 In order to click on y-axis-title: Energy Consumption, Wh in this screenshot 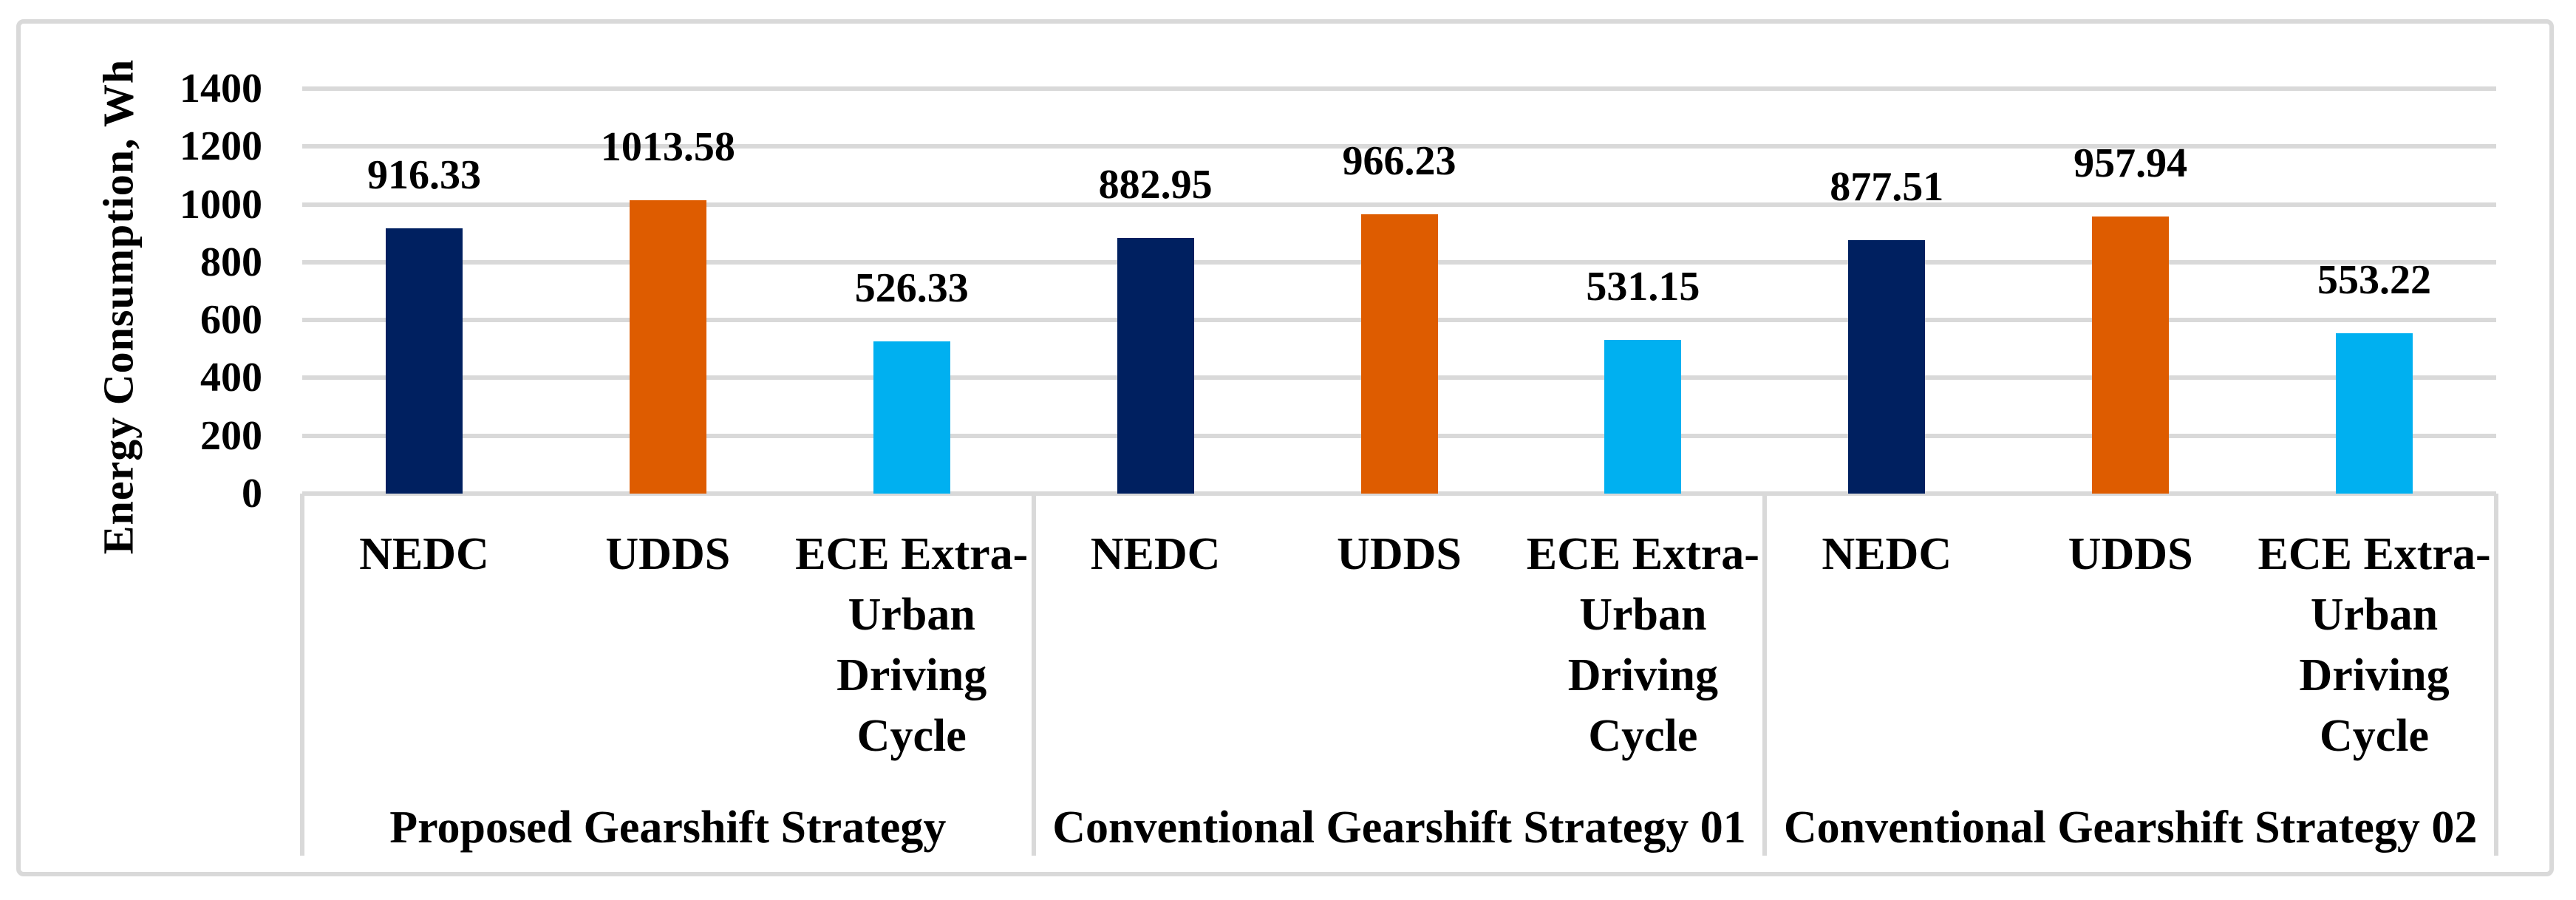, I will do `click(118, 306)`.